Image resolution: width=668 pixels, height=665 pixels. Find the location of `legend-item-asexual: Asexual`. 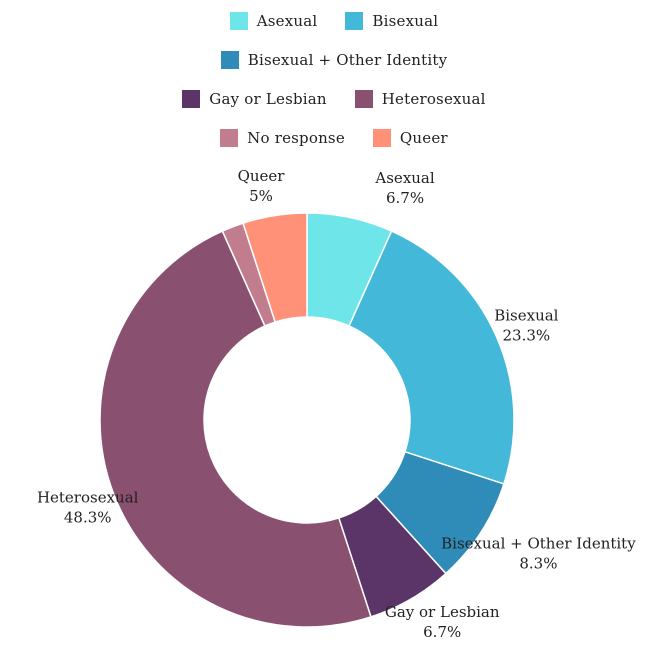

legend-item-asexual: Asexual is located at coordinates (273, 21).